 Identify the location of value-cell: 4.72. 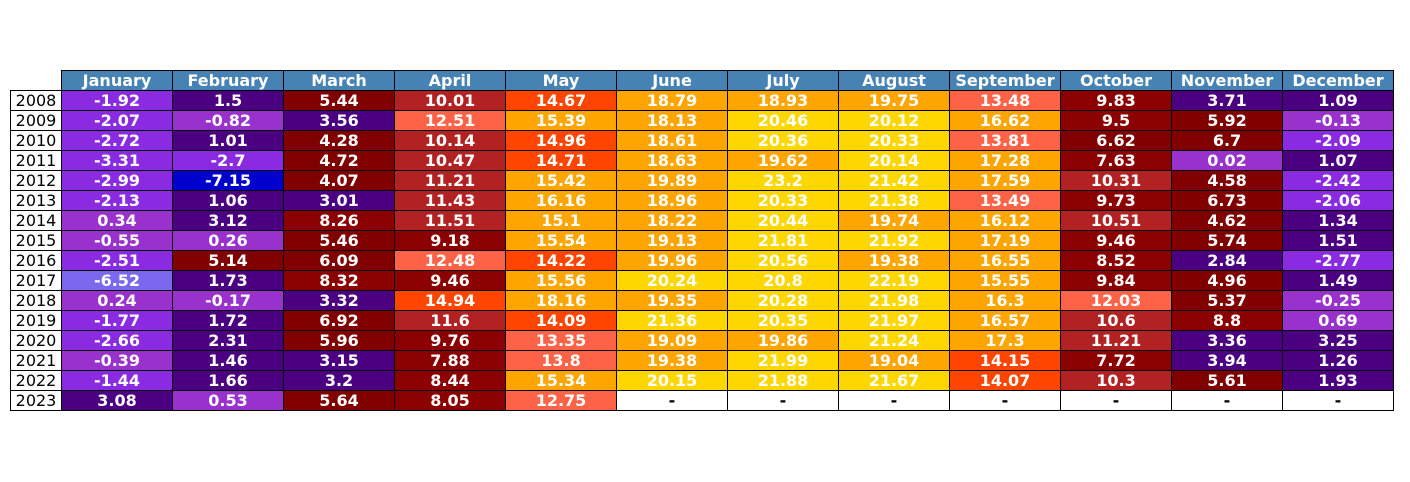
(339, 160).